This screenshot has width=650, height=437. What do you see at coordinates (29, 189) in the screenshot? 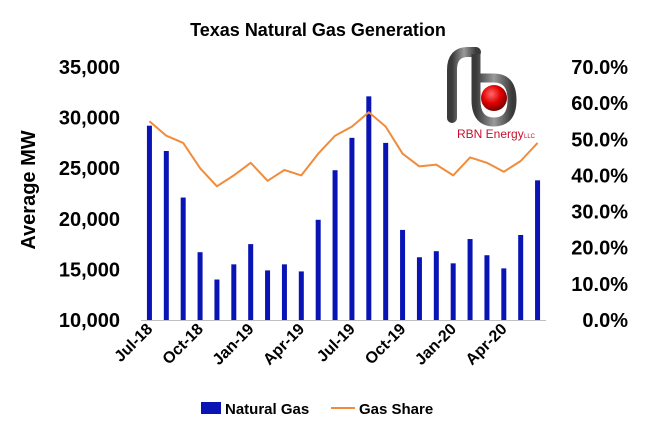
I see `y-axis-label: Average MW` at bounding box center [29, 189].